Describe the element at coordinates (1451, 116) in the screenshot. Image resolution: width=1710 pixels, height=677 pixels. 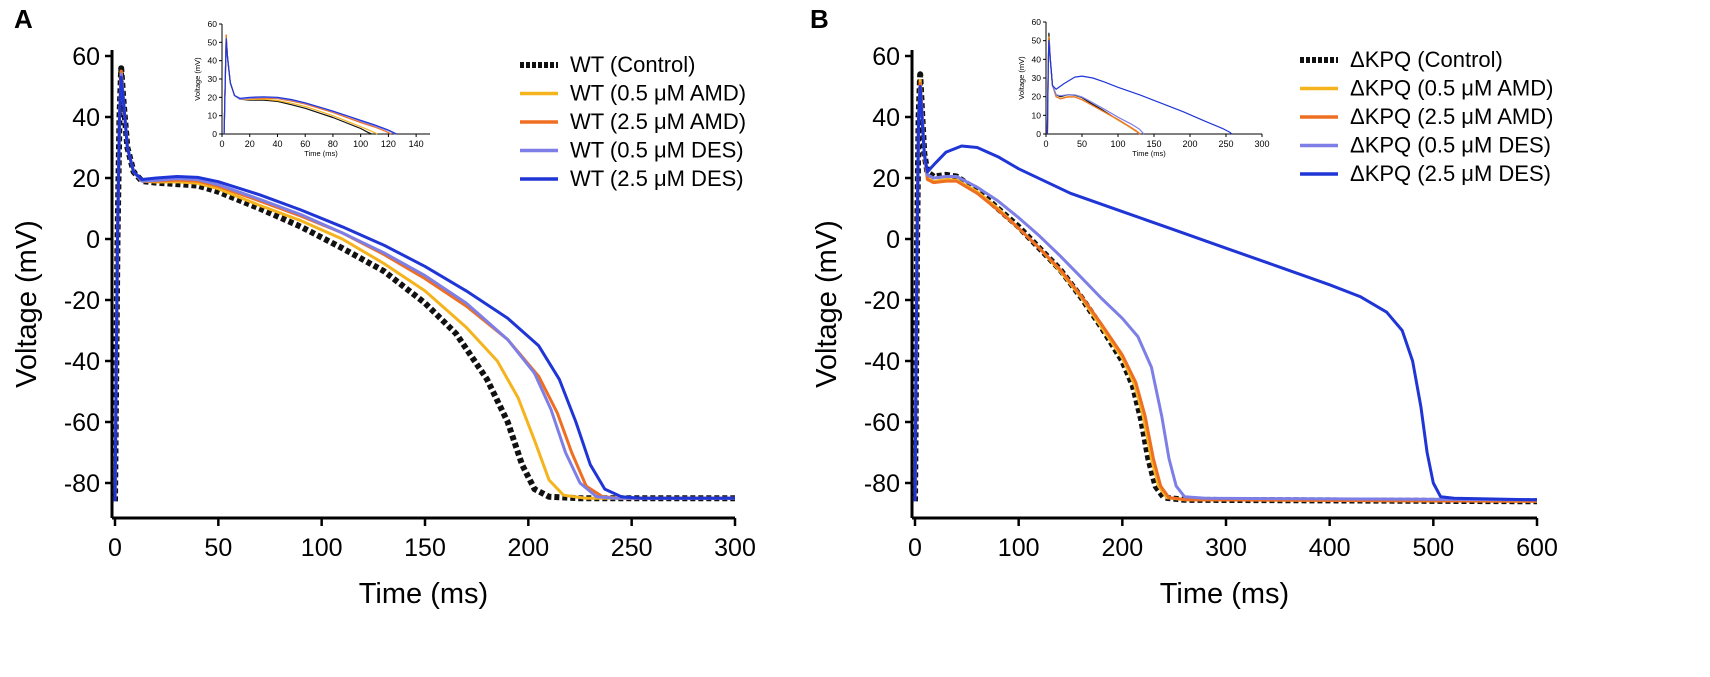
I see `legend-label-2: ΔKPQ (2.5 μM AMD)` at that location.